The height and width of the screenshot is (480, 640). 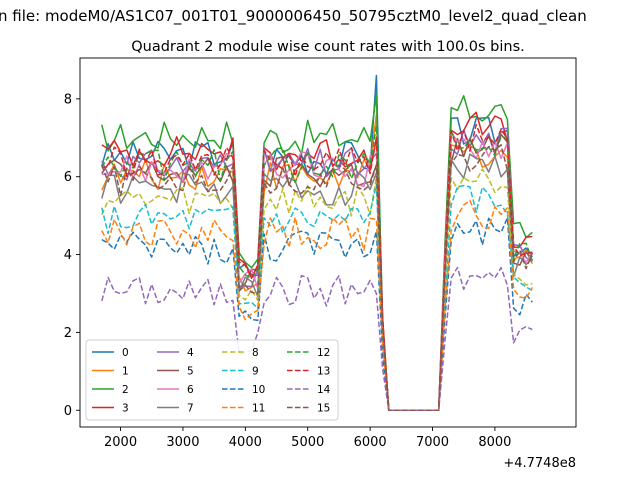 What do you see at coordinates (120, 442) in the screenshot?
I see `x-tick-label: 2000` at bounding box center [120, 442].